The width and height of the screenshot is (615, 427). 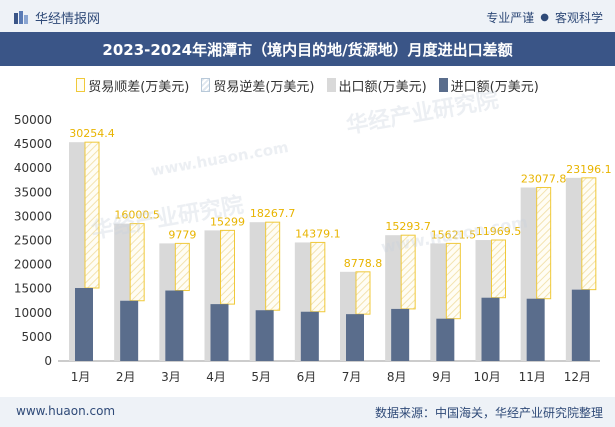 I want to click on y-tick-label: 20000, so click(x=33, y=265).